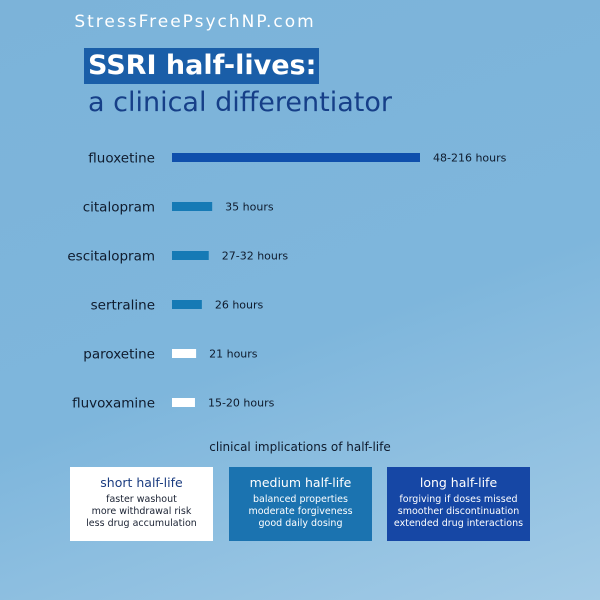  I want to click on card-line: more withdrawal risk, so click(141, 511).